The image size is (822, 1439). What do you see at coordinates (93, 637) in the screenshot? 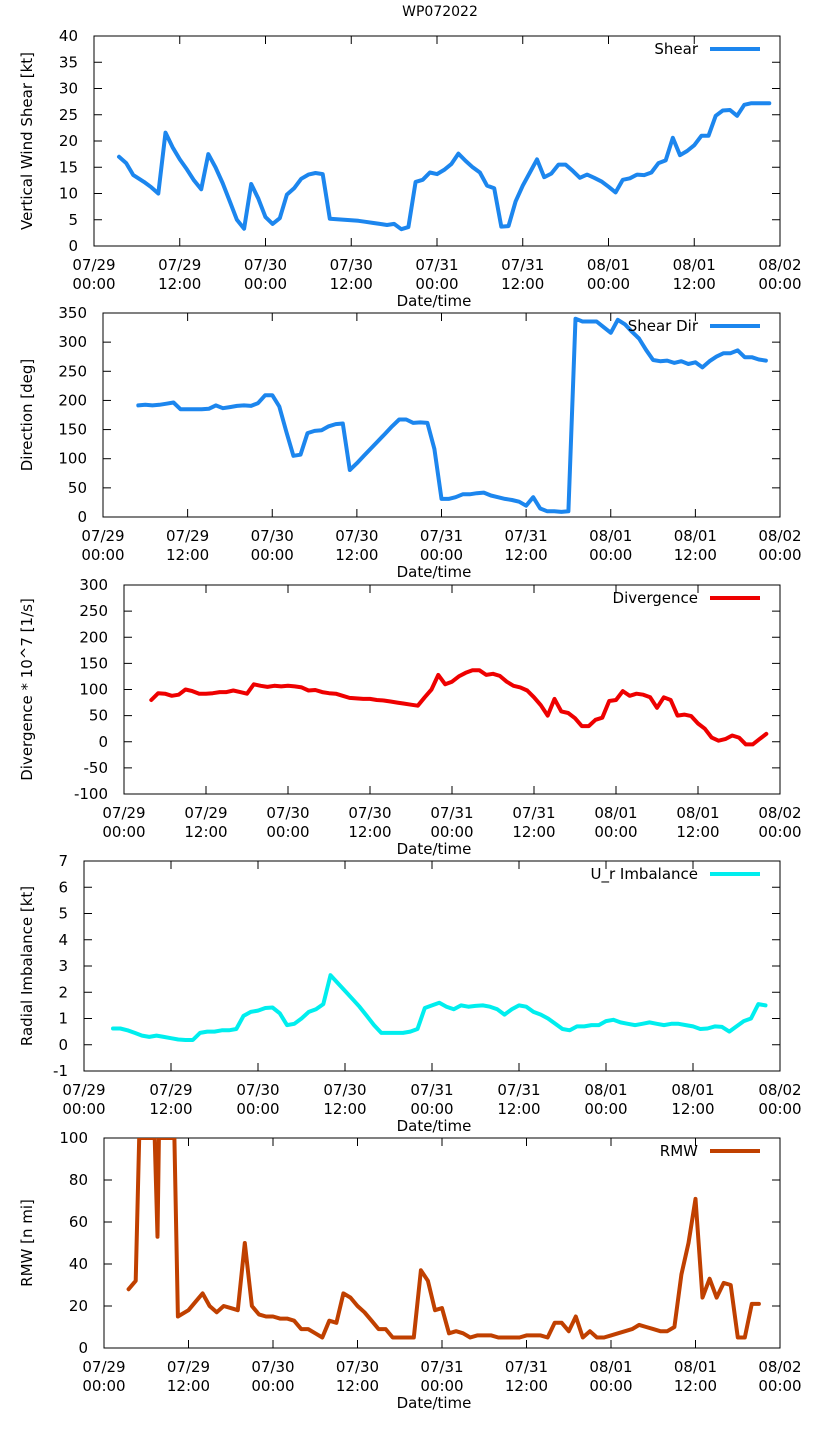
I see `y-tick-label: 200` at bounding box center [93, 637].